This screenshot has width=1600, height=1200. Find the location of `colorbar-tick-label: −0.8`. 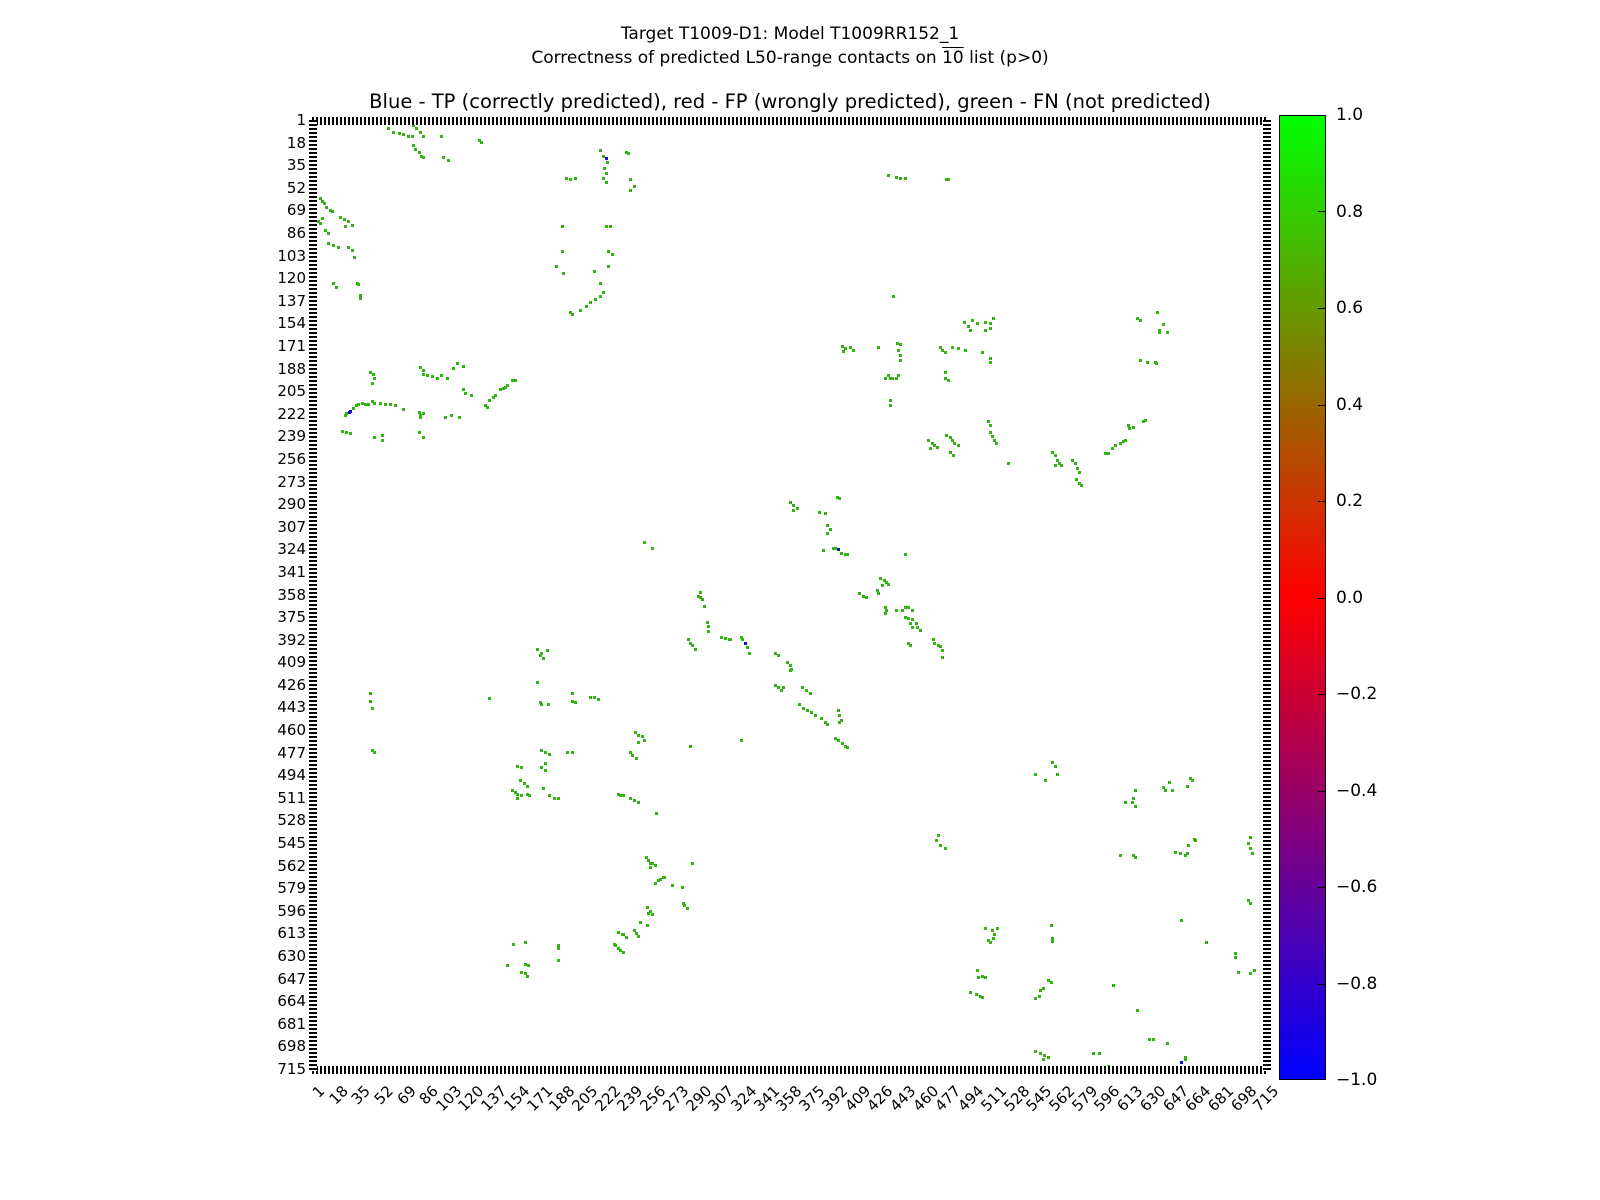

colorbar-tick-label: −0.8 is located at coordinates (1357, 983).